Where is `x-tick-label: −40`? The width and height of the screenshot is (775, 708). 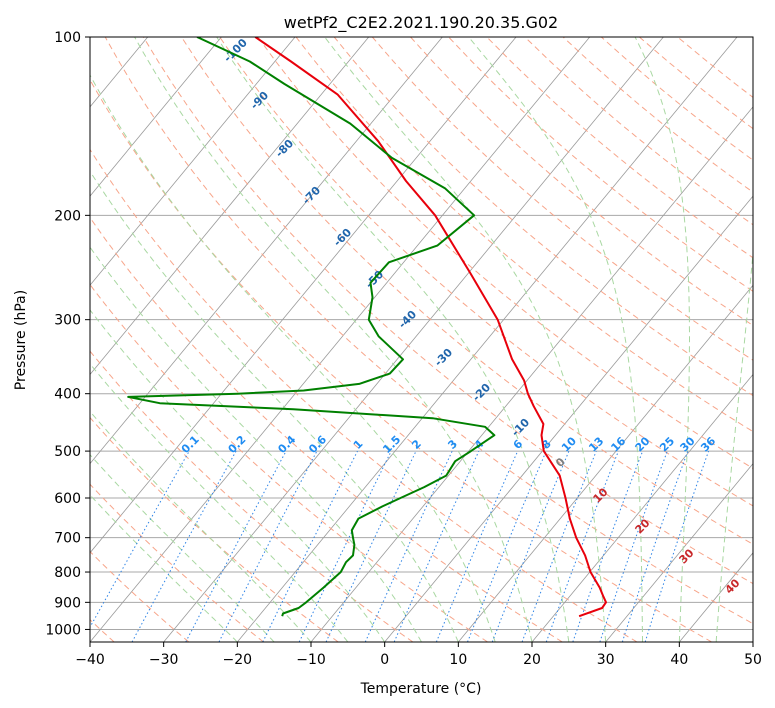 x-tick-label: −40 is located at coordinates (90, 660).